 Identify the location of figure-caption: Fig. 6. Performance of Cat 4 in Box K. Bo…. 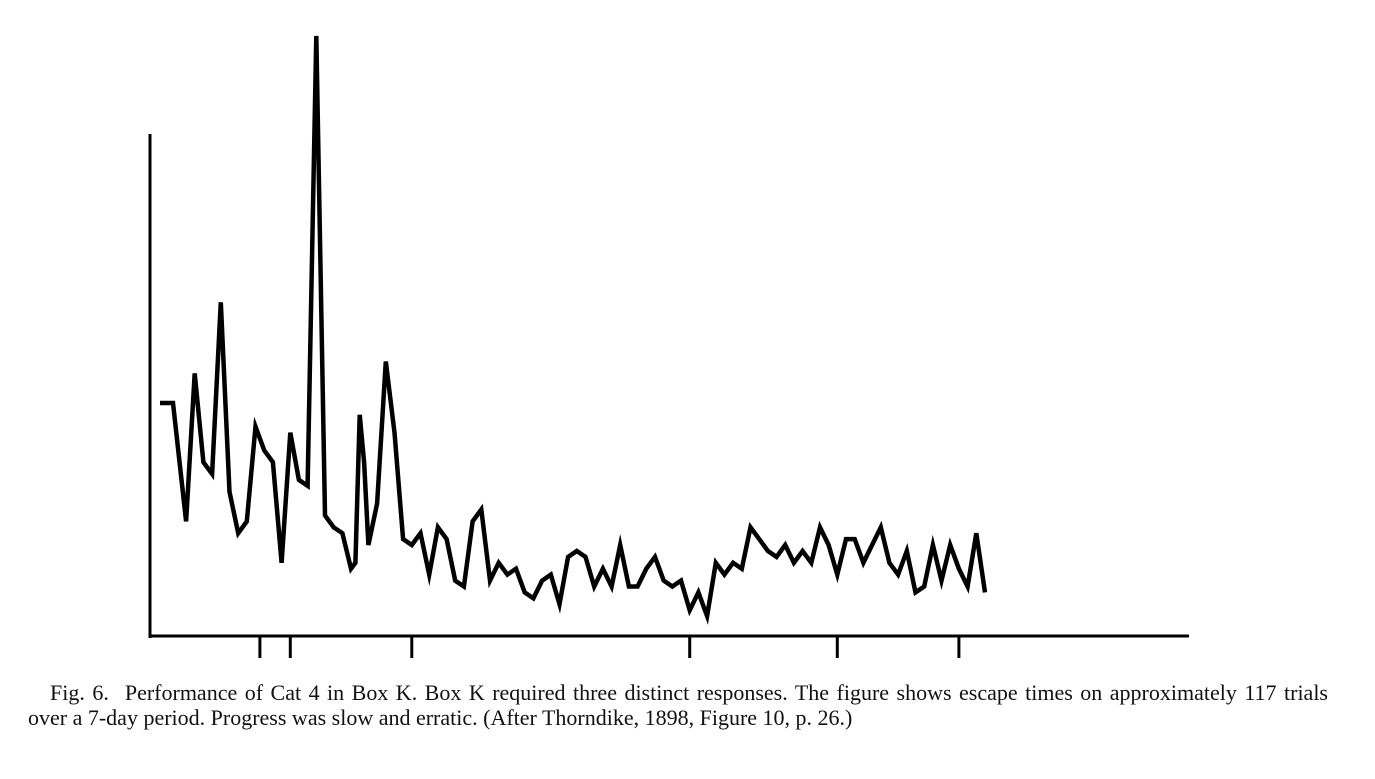
(678, 705).